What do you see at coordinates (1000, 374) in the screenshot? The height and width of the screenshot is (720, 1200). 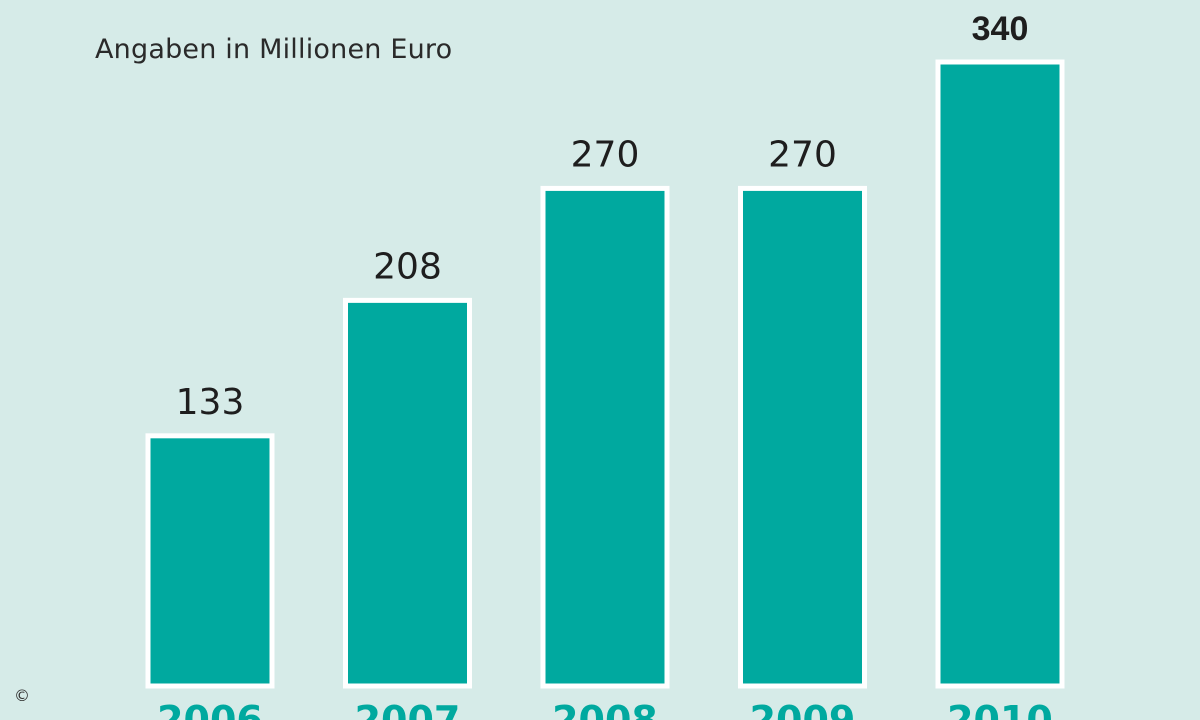 I see `bar-2010` at bounding box center [1000, 374].